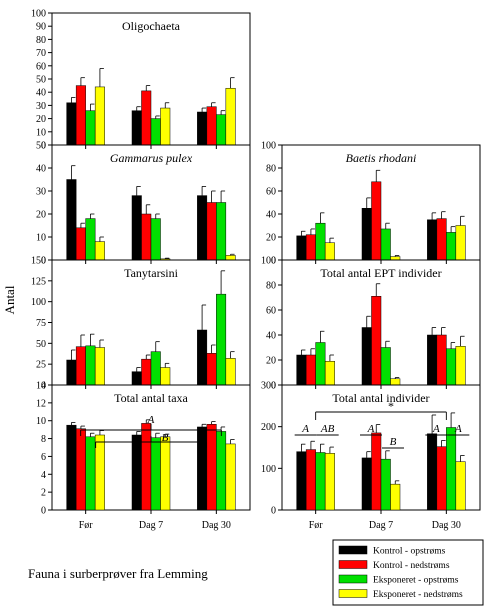 This screenshot has width=490, height=611. I want to click on x-category-label: Før, so click(316, 525).